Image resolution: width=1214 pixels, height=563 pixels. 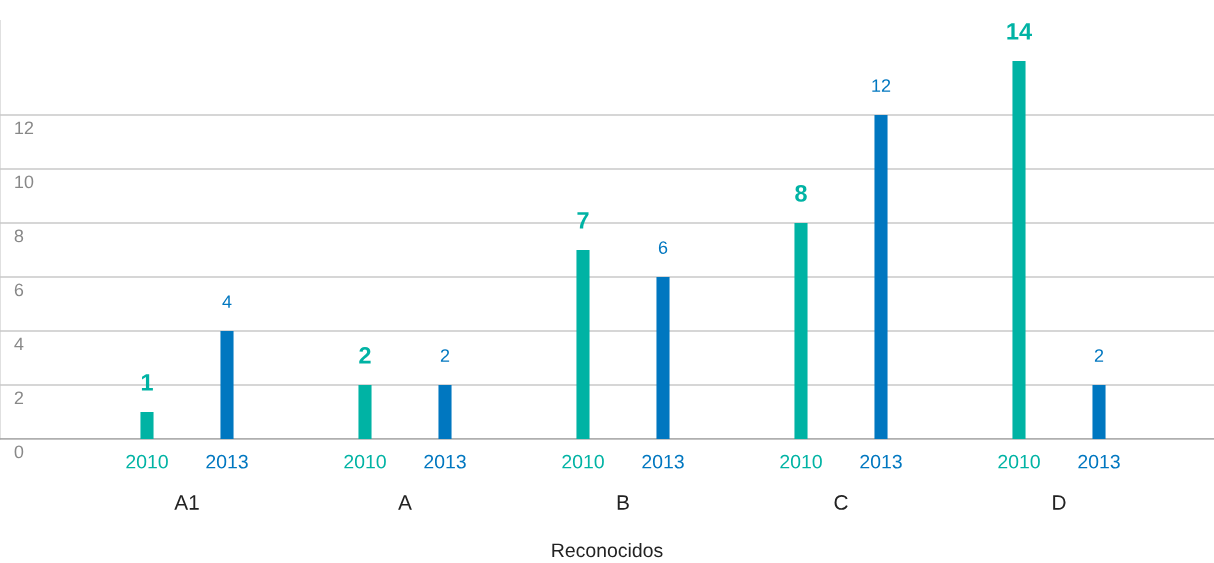 I want to click on y-tick-label: 2, so click(x=19, y=398).